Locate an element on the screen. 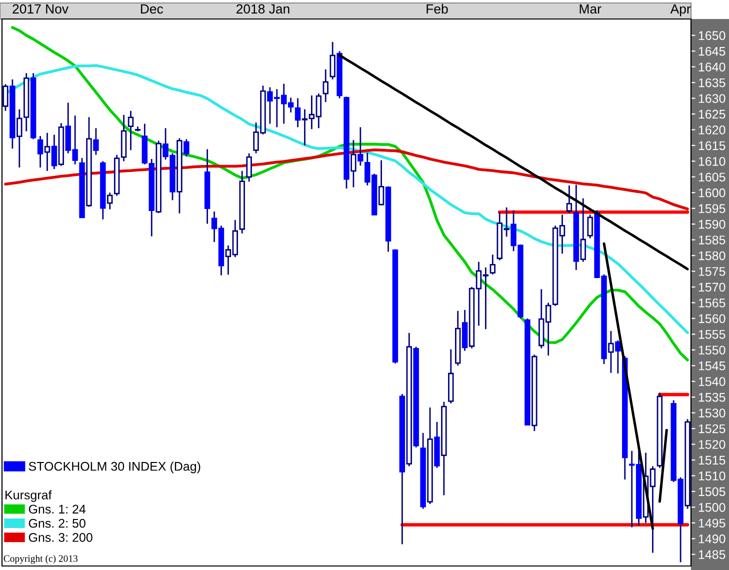 The height and width of the screenshot is (570, 729). y-tick-label: 1615 is located at coordinates (712, 145).